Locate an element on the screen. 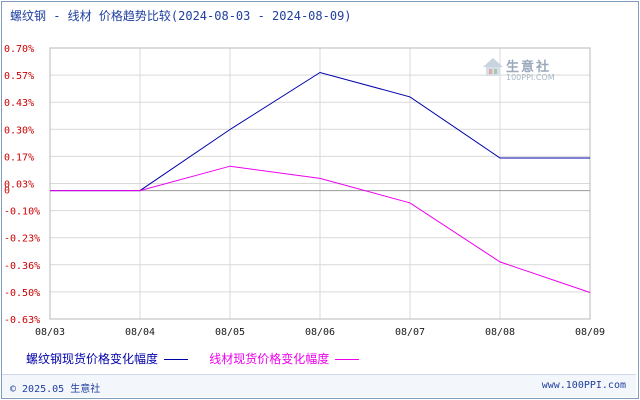 The image size is (640, 400). footer-site-link: www.100PPI.com is located at coordinates (583, 385).